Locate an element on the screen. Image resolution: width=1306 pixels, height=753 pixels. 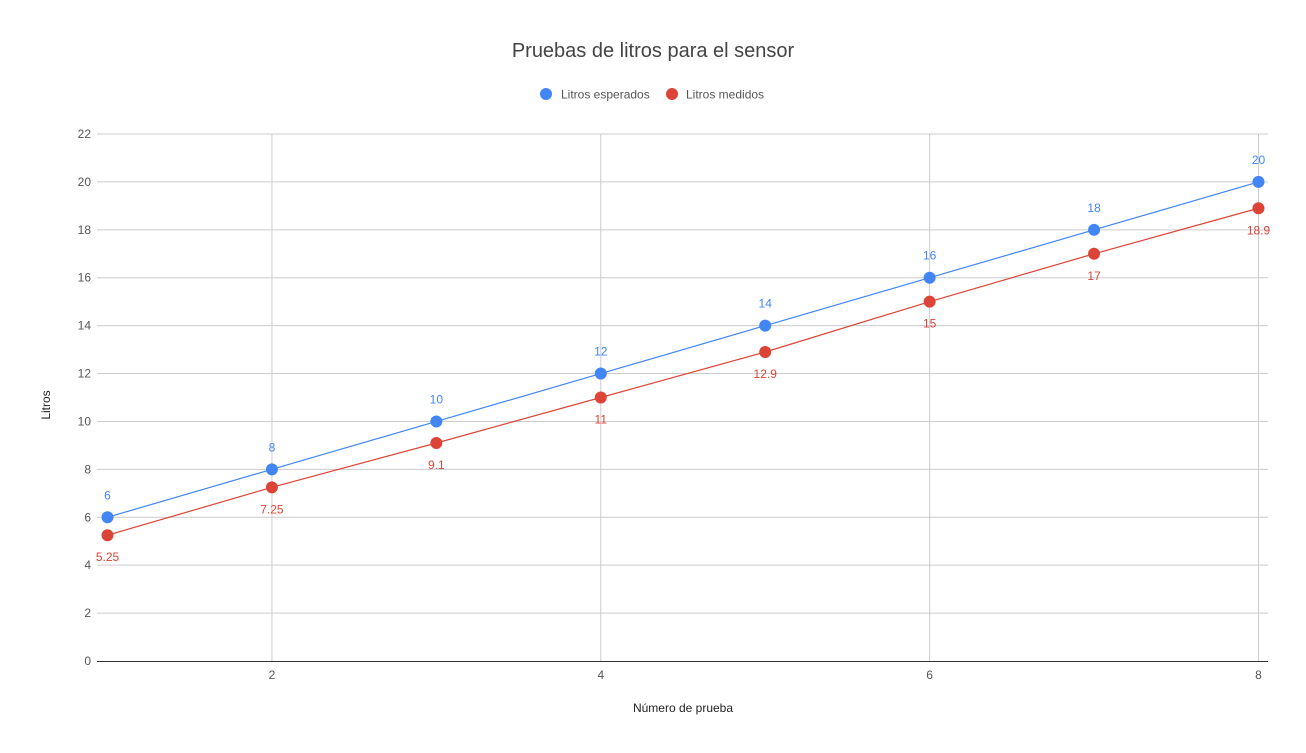
x-tick-label: 2 is located at coordinates (272, 675).